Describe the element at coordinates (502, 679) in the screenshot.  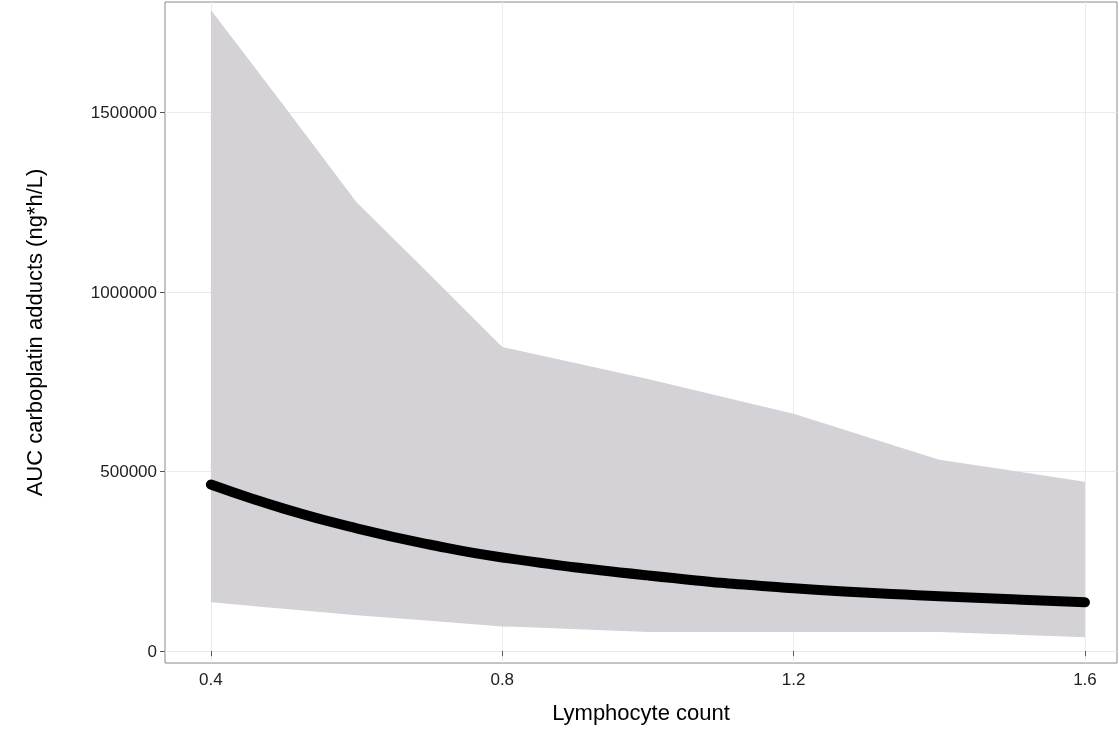
I see `x-tick-label: 0.8` at that location.